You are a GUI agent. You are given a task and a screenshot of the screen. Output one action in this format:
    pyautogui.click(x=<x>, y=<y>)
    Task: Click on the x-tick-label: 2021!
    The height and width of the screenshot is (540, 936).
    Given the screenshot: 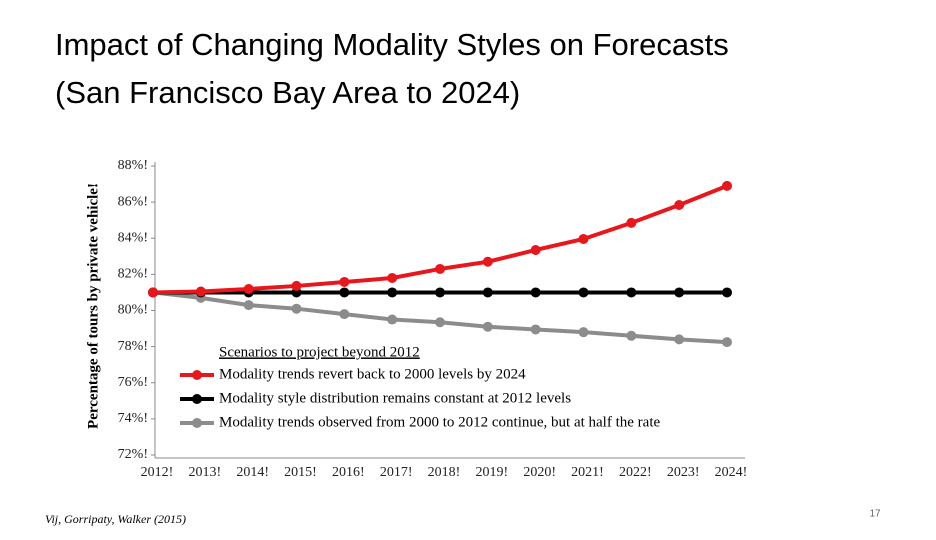 What is the action you would take?
    pyautogui.click(x=587, y=472)
    